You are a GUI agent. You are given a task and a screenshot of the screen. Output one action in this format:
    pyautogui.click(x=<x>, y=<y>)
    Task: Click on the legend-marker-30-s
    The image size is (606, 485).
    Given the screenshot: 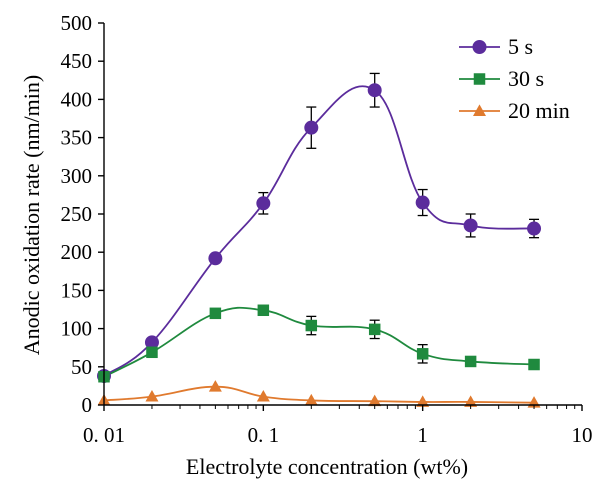 What is the action you would take?
    pyautogui.click(x=479, y=79)
    